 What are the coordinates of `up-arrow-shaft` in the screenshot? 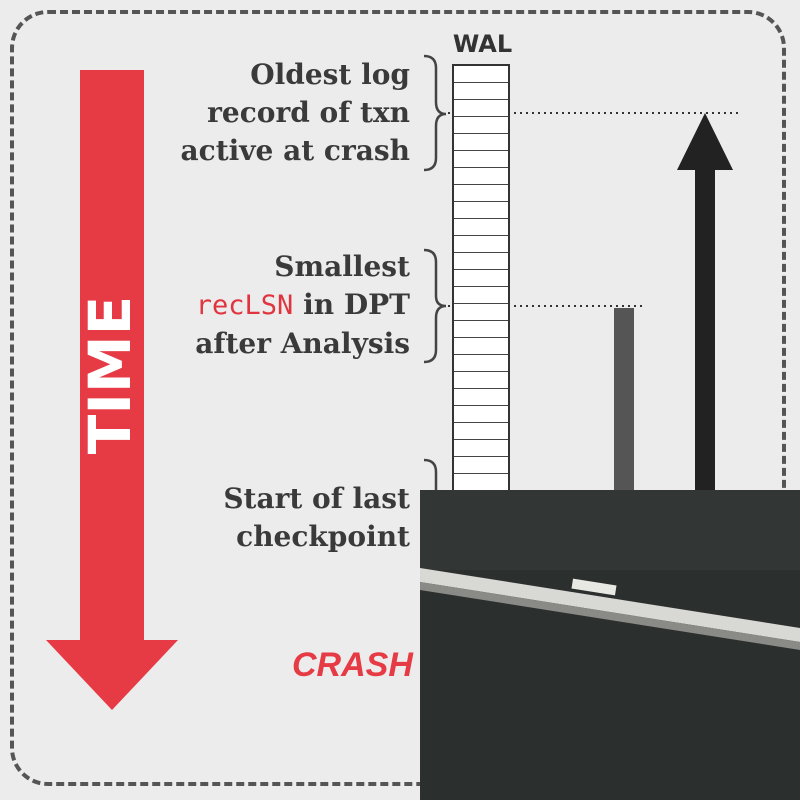 It's located at (705, 331).